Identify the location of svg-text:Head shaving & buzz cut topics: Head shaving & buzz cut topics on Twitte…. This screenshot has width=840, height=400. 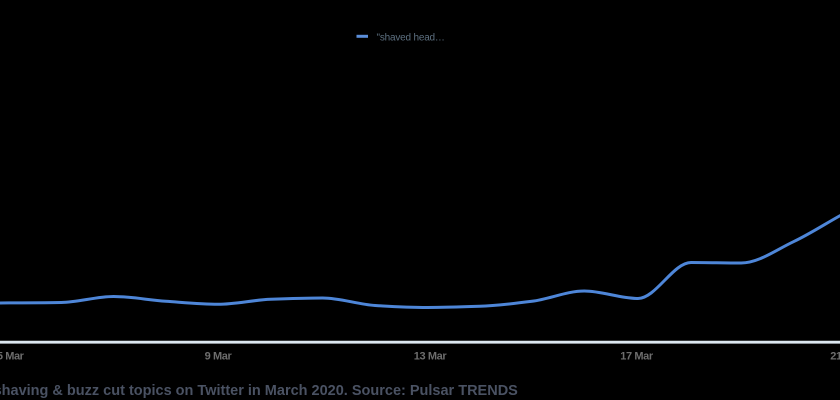
(259, 391).